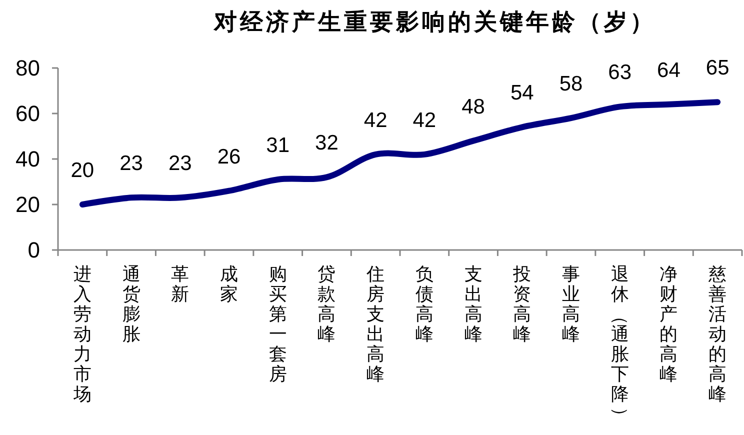 This screenshot has width=744, height=435. I want to click on x-tick-label: 成家, so click(229, 284).